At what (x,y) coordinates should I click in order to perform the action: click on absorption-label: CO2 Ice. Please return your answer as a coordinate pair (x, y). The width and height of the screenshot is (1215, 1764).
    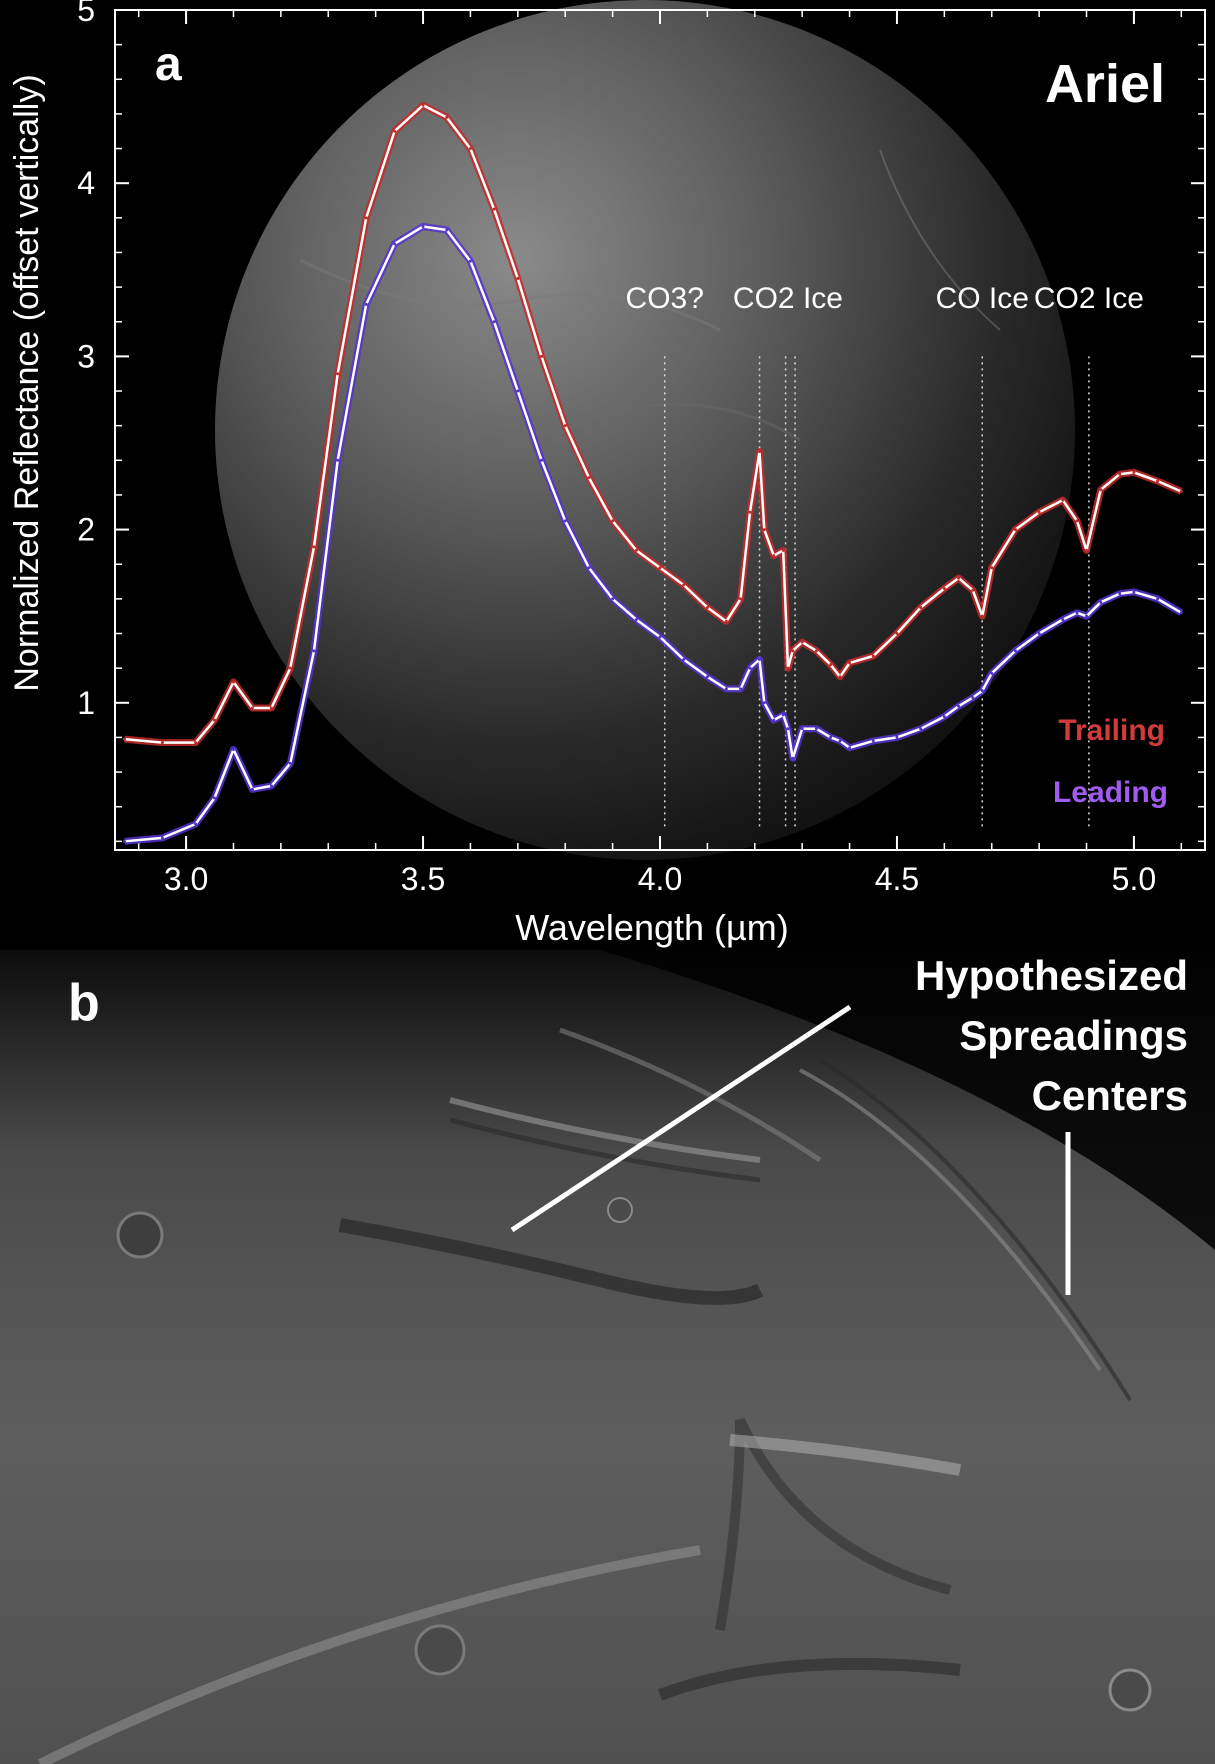
    Looking at the image, I should click on (788, 298).